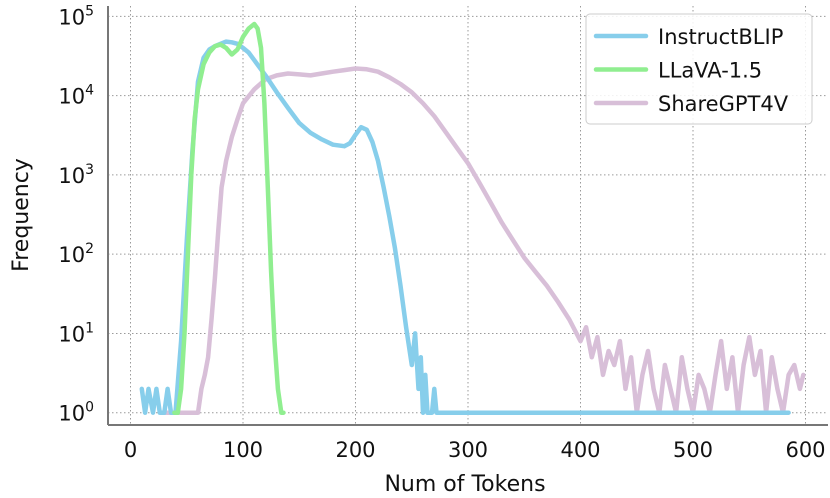 Image resolution: width=830 pixels, height=498 pixels. Describe the element at coordinates (693, 450) in the screenshot. I see `x-tick-label: 500` at that location.